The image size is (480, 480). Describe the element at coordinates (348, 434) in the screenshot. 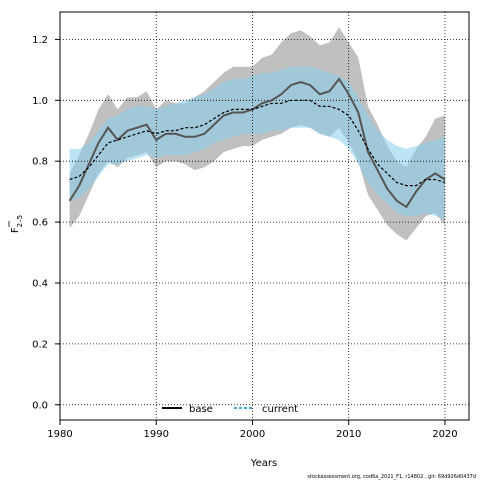

I see `x-tick-label: 2010` at that location.